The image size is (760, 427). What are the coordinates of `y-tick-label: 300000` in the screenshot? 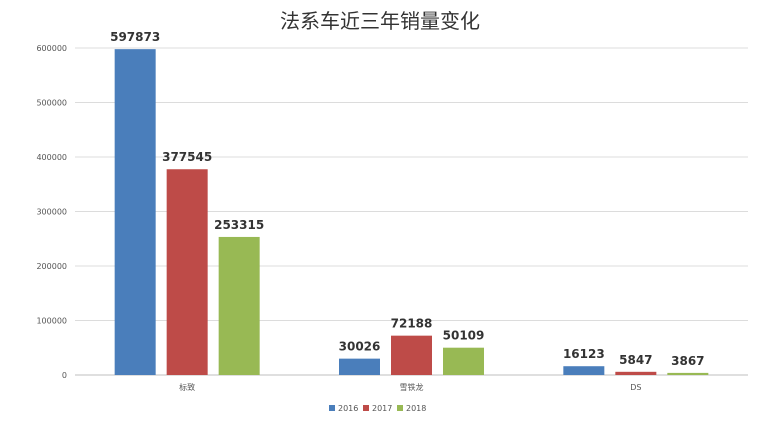 It's located at (51, 212).